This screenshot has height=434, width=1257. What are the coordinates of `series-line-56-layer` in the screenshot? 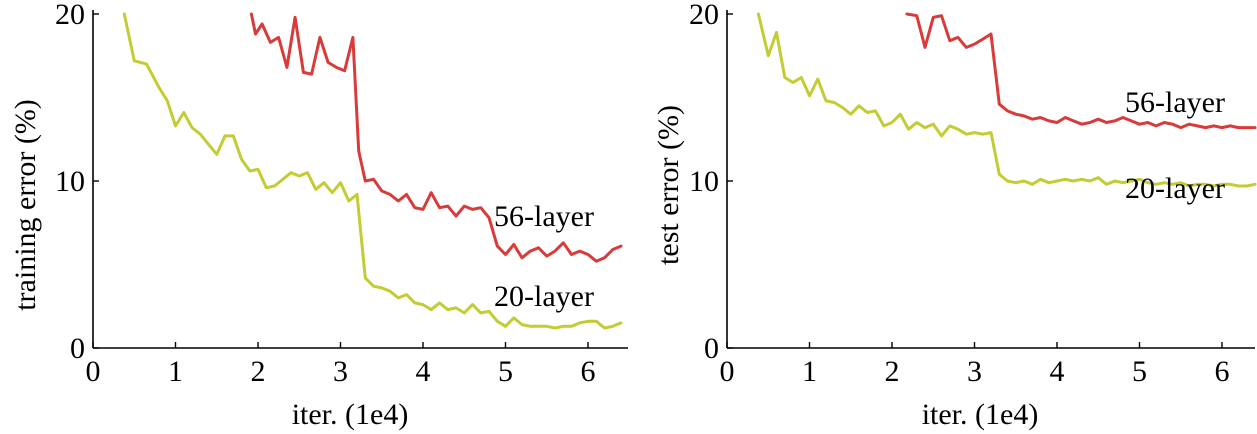 It's located at (1081, 71).